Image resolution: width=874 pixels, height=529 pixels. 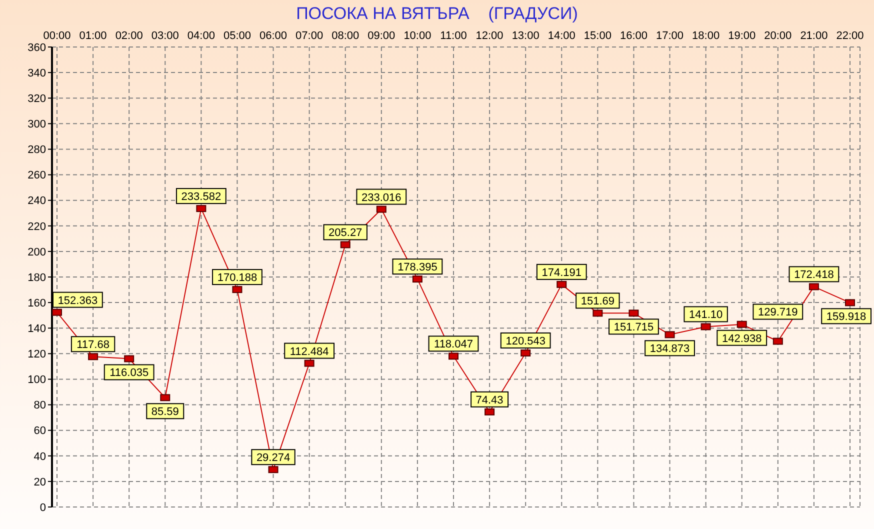 I want to click on x-tick-label: 14:00, so click(x=562, y=36).